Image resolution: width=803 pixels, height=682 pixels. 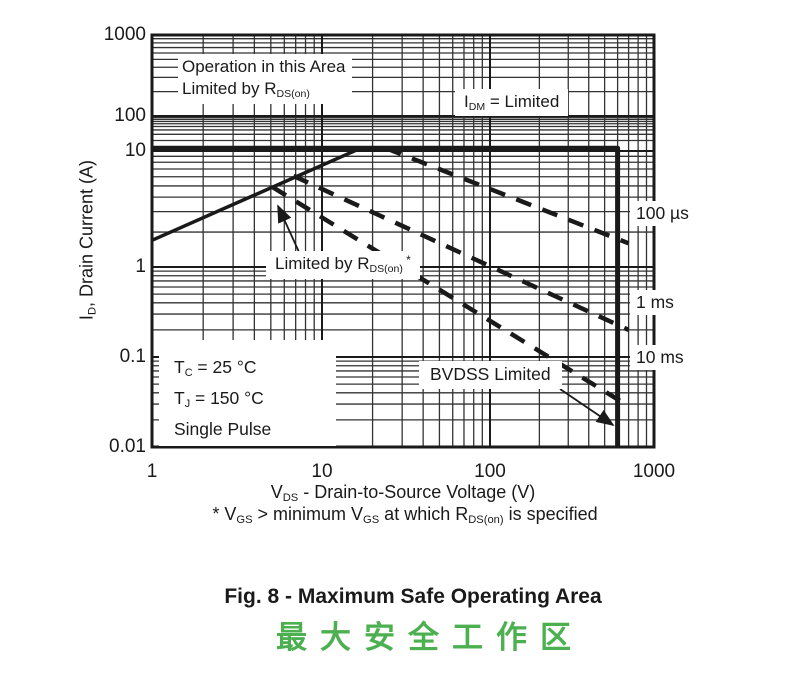 I want to click on y-tick-label: 10, so click(x=135, y=150).